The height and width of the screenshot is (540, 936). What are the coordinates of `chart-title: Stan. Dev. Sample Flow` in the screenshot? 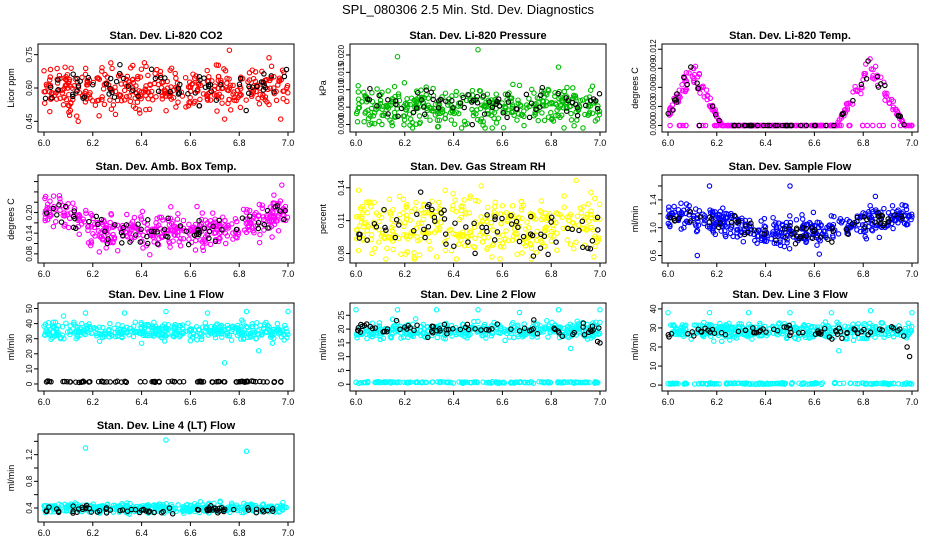 It's located at (790, 167).